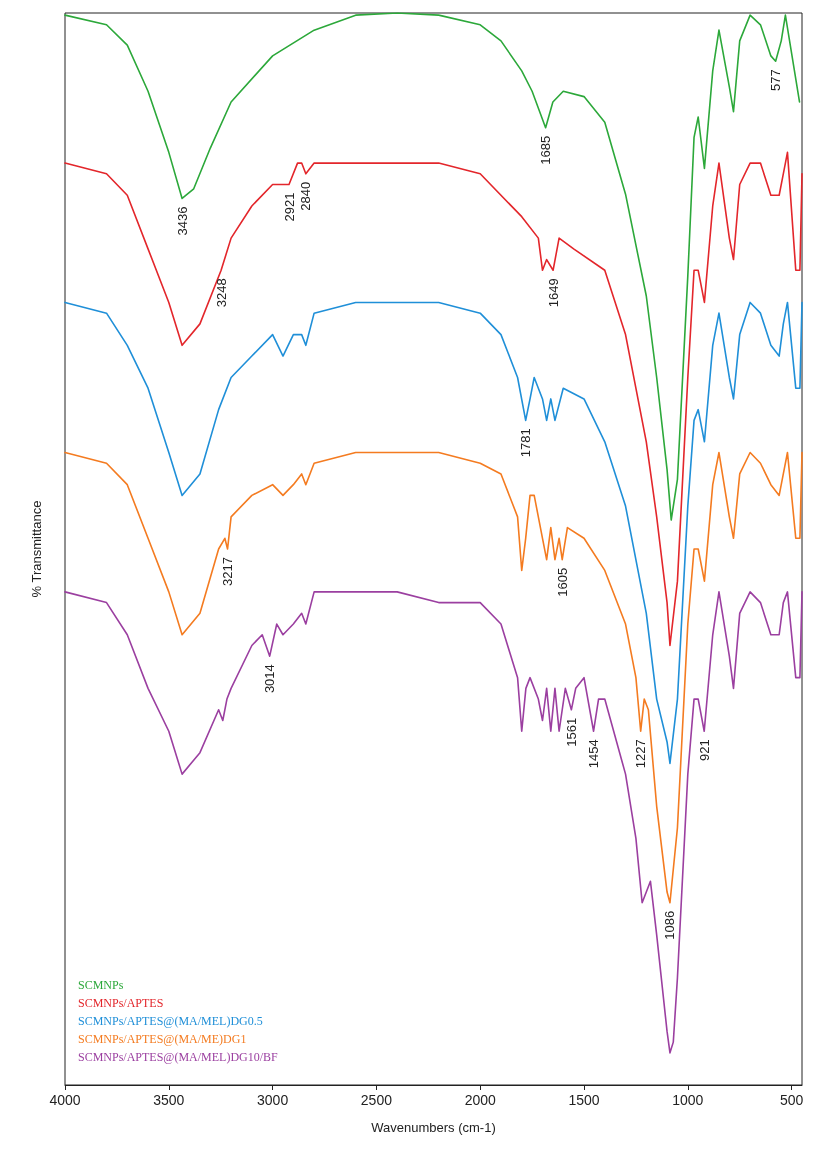  Describe the element at coordinates (776, 80) in the screenshot. I see `annotation: 577` at that location.